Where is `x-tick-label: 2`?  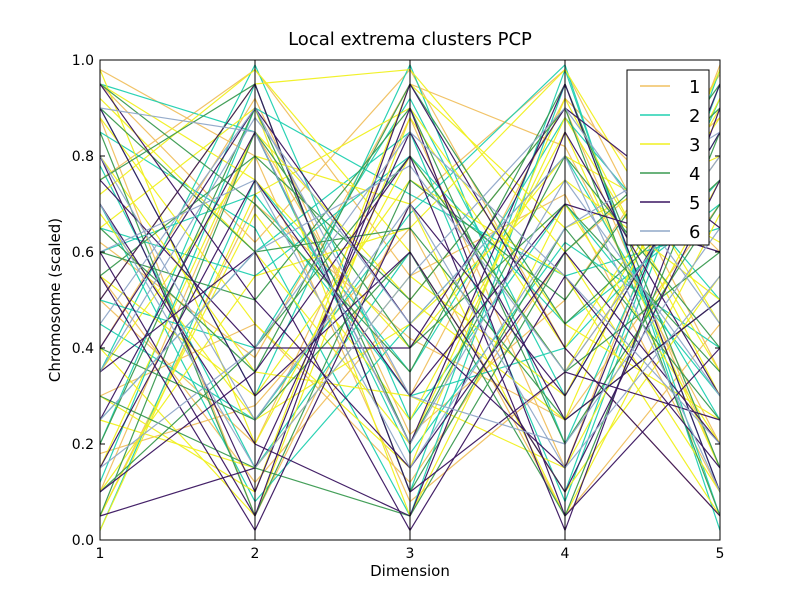 x-tick-label: 2 is located at coordinates (255, 554).